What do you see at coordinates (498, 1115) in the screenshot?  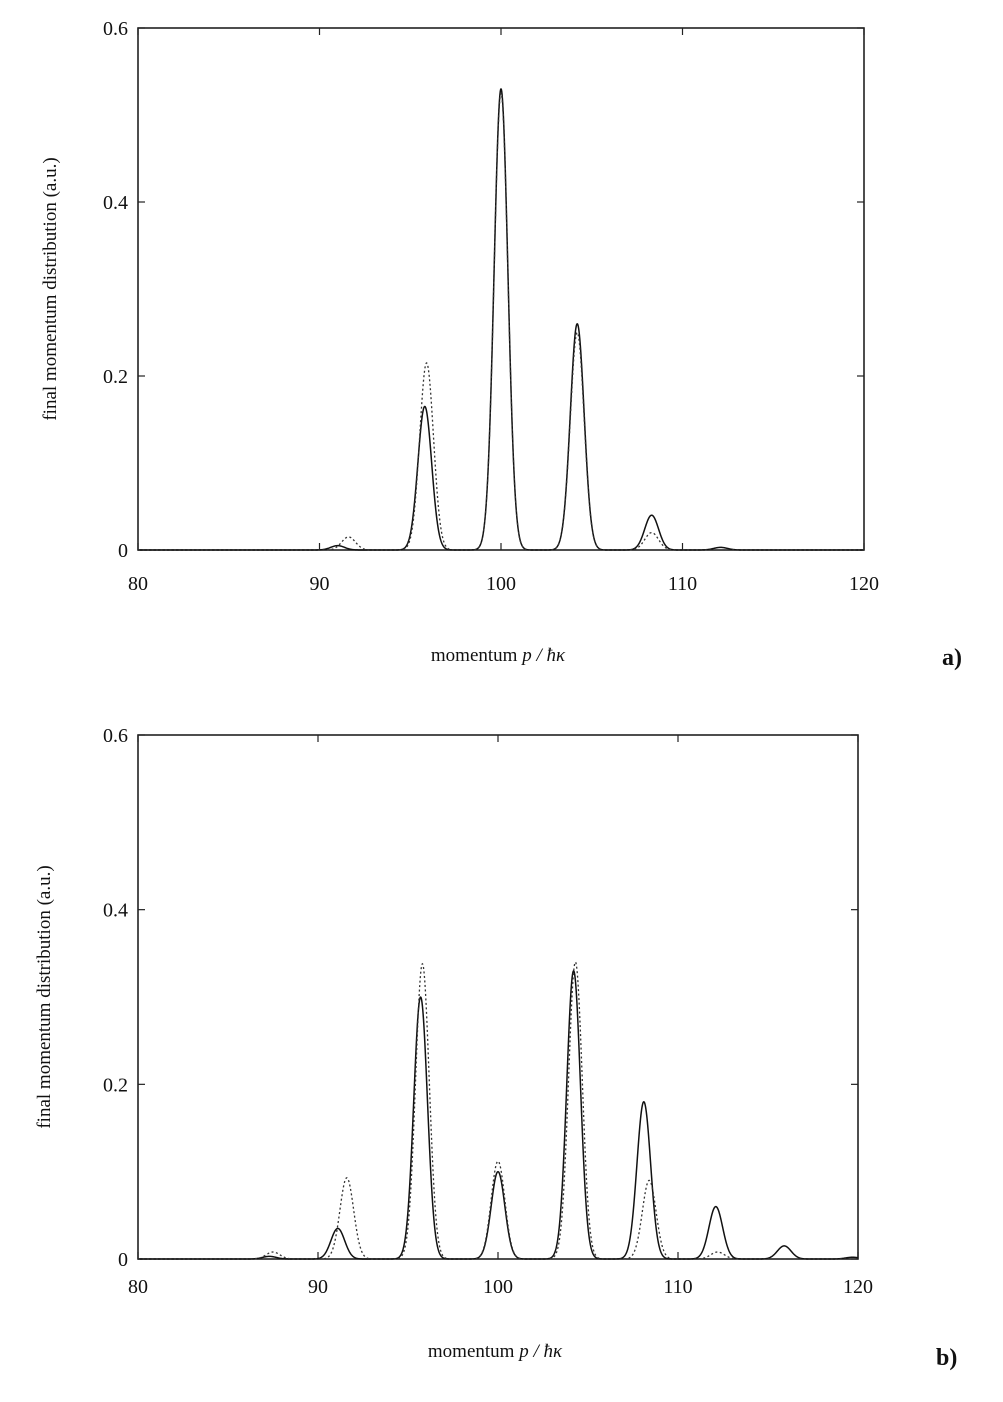 I see `series-solid-line` at bounding box center [498, 1115].